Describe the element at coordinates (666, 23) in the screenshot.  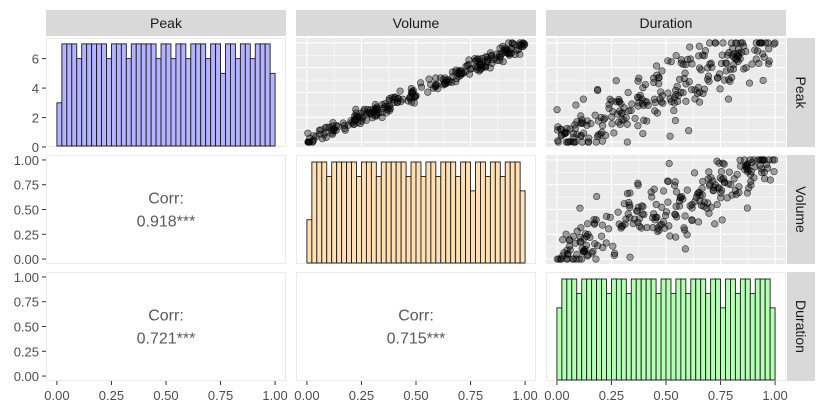
I see `strip-col-duration` at that location.